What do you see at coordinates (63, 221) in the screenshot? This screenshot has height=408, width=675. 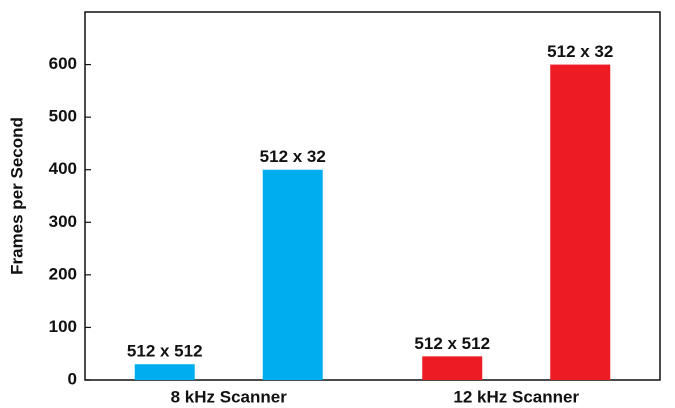 I see `y-tick-label: 300` at bounding box center [63, 221].